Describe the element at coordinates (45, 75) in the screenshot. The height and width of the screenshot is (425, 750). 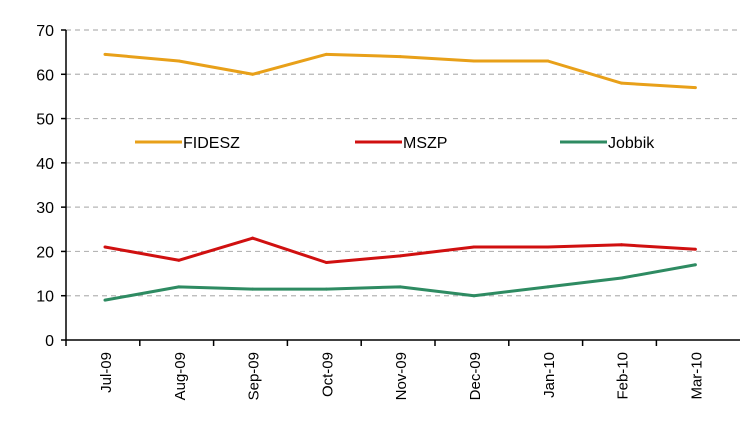
I see `y-tick-label: 60` at that location.